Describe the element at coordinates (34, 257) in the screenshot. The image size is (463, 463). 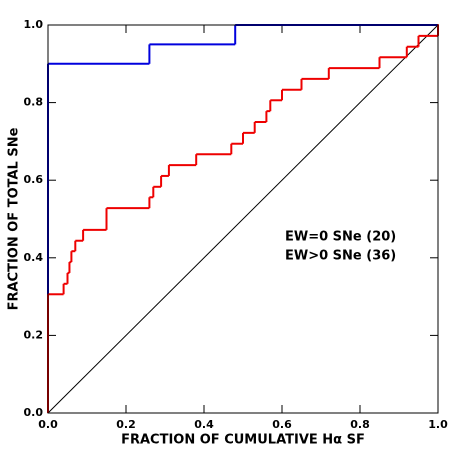
I see `y-tick-label: 0.4` at that location.